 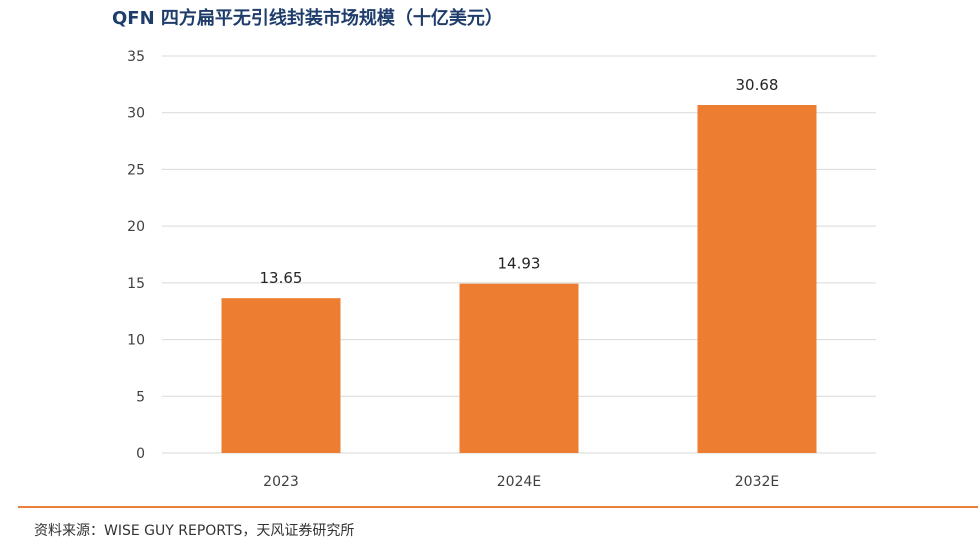 I want to click on chart-title: QFN 四方扁平无引线封装市场规模（十亿美元）, so click(x=307, y=18).